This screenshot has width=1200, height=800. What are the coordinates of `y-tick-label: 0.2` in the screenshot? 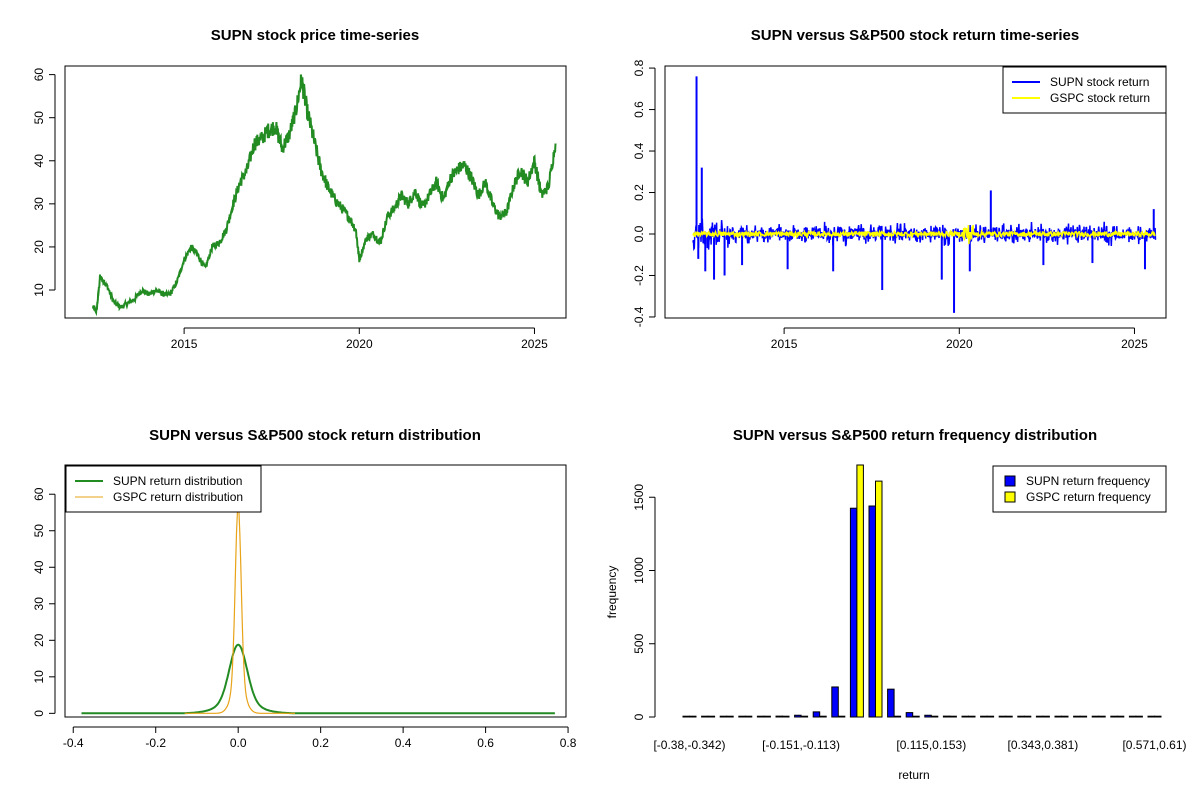 It's located at (639, 192).